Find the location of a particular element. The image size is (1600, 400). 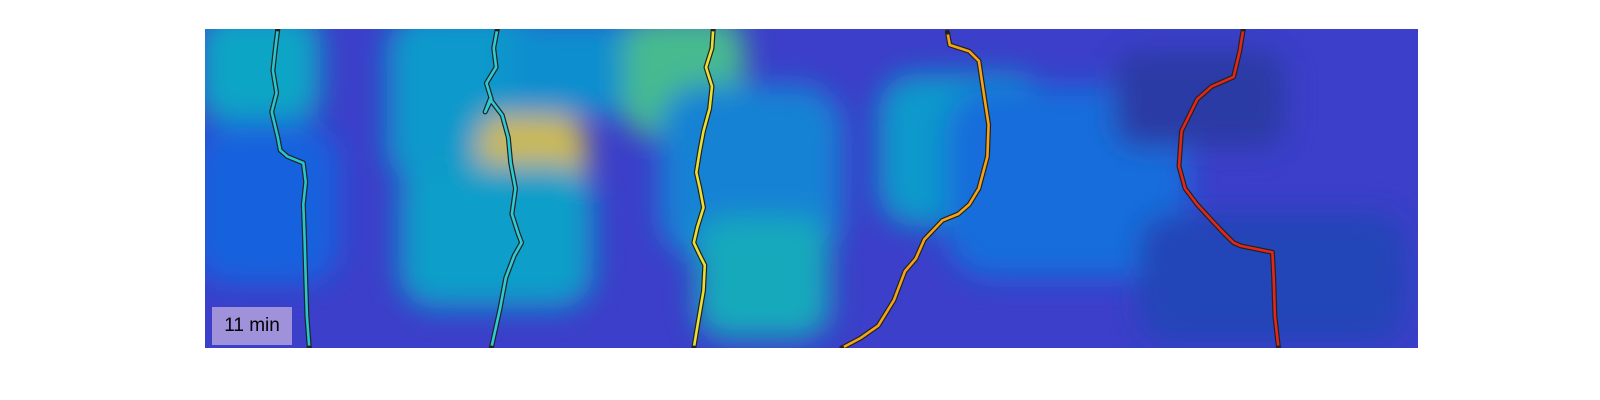

trace-2-end-point is located at coordinates (491, 346).